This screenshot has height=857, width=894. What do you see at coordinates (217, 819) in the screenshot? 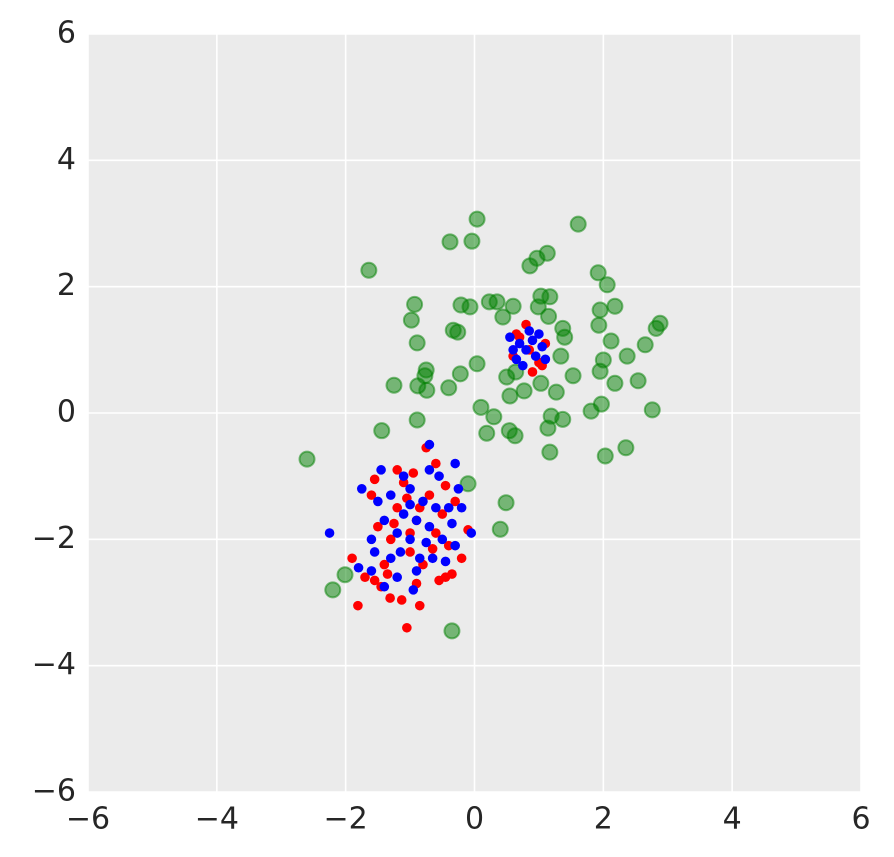
I see `x-tick-label: −4` at bounding box center [217, 819].